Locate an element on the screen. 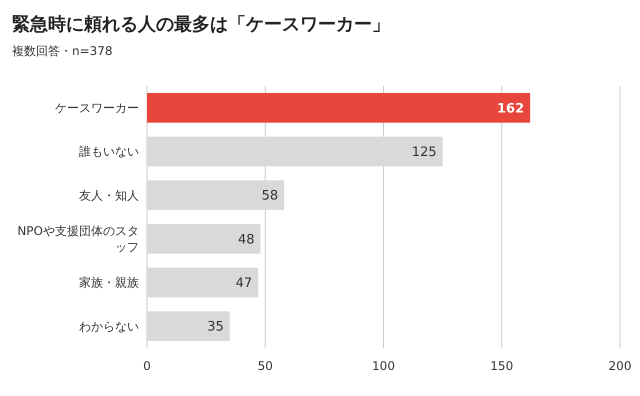 Image resolution: width=640 pixels, height=396 pixels. data-label: 35 is located at coordinates (215, 327).